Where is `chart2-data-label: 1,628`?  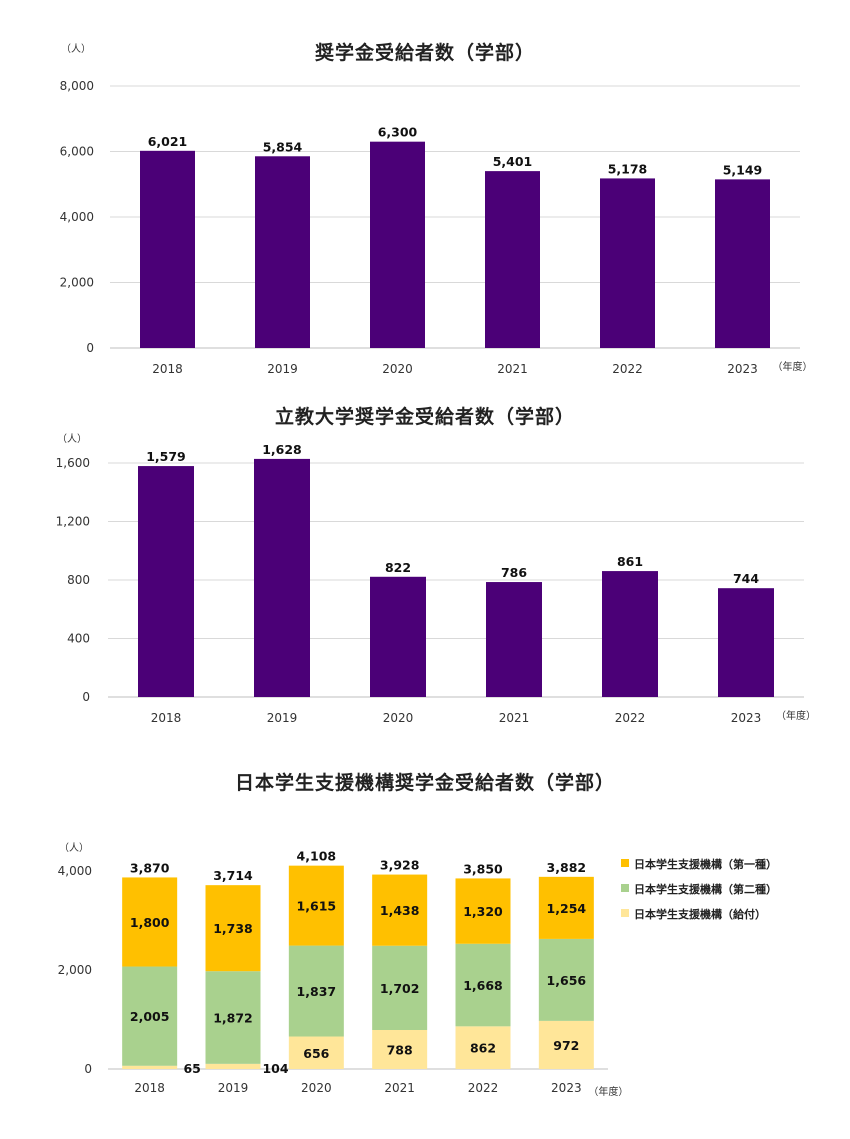
chart2-data-label: 1,628 is located at coordinates (282, 449).